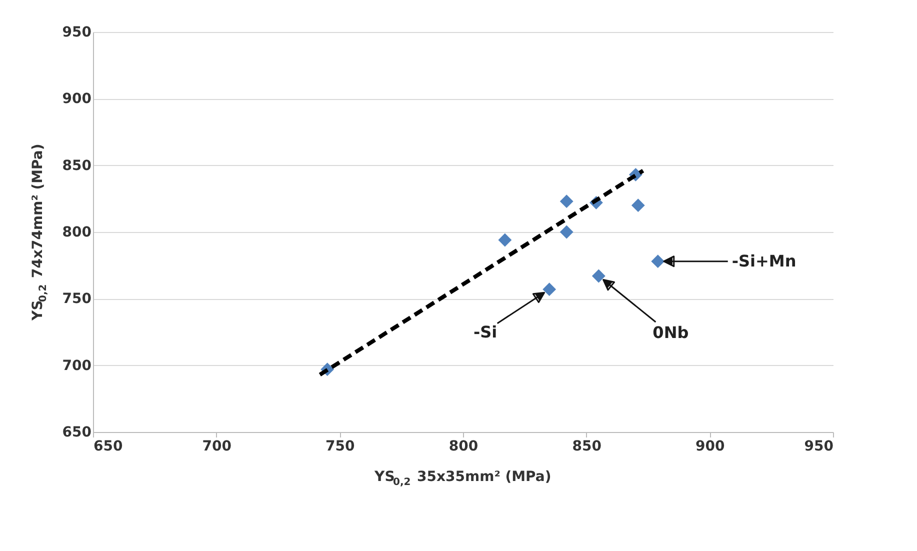 This screenshot has height=551, width=917. What do you see at coordinates (77, 232) in the screenshot?
I see `y-tick-label: 800` at bounding box center [77, 232].